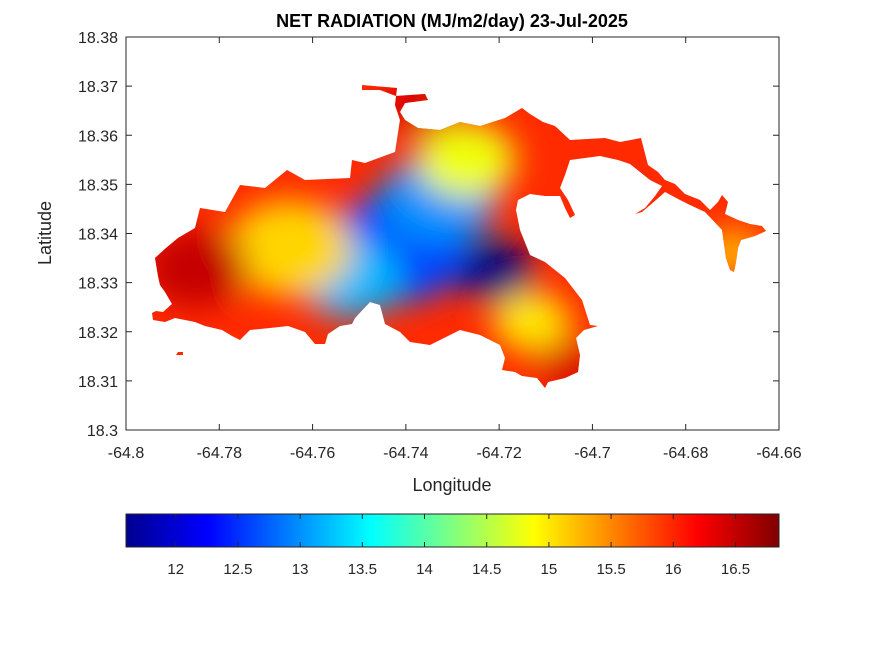 This screenshot has height=656, width=875. What do you see at coordinates (452, 530) in the screenshot?
I see `colorbar` at bounding box center [452, 530].